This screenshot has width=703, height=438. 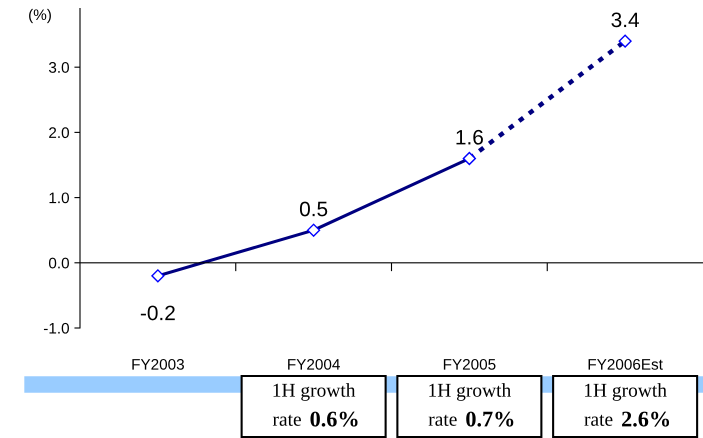 What do you see at coordinates (470, 364) in the screenshot?
I see `x-tick-label: FY2005` at bounding box center [470, 364].